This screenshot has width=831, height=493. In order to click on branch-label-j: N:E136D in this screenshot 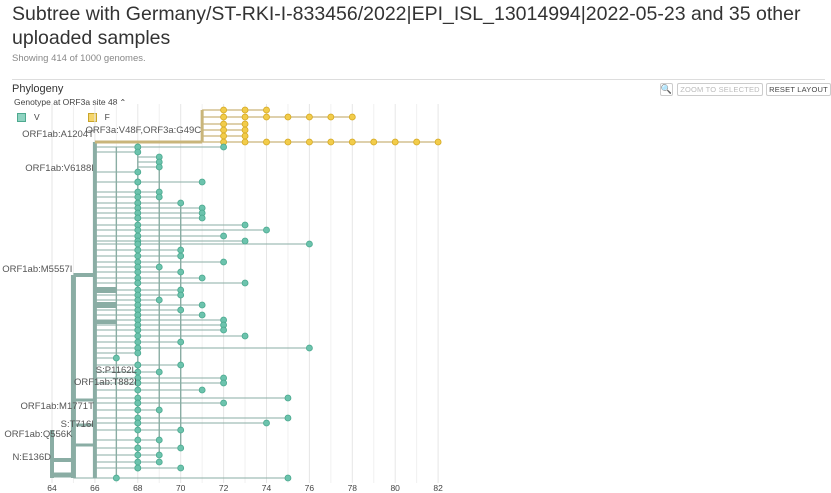, I will do `click(31, 457)`.